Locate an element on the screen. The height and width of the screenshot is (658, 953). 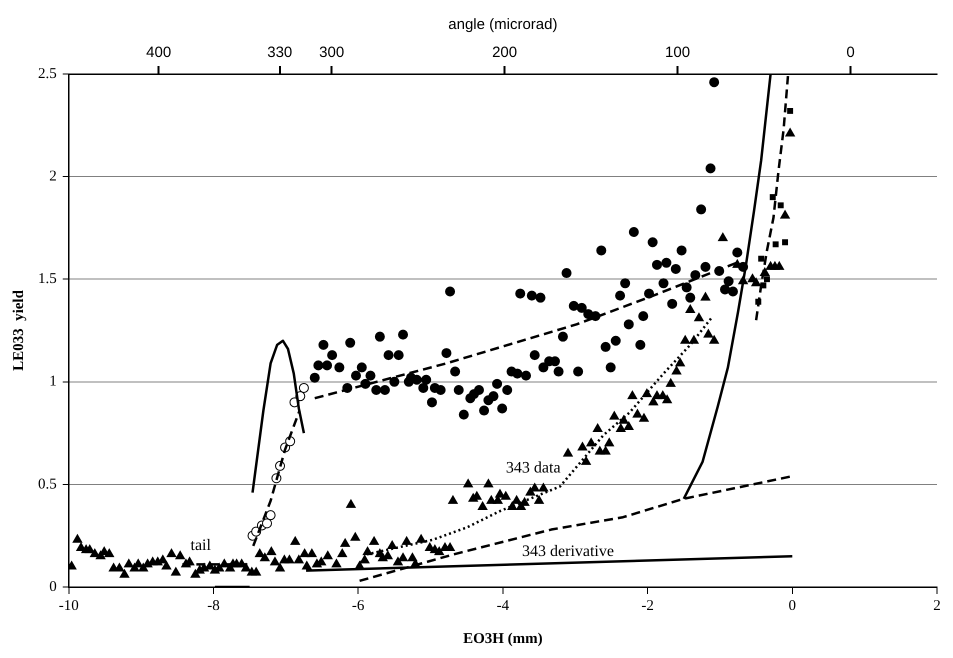
annotation: 343 data is located at coordinates (533, 468).